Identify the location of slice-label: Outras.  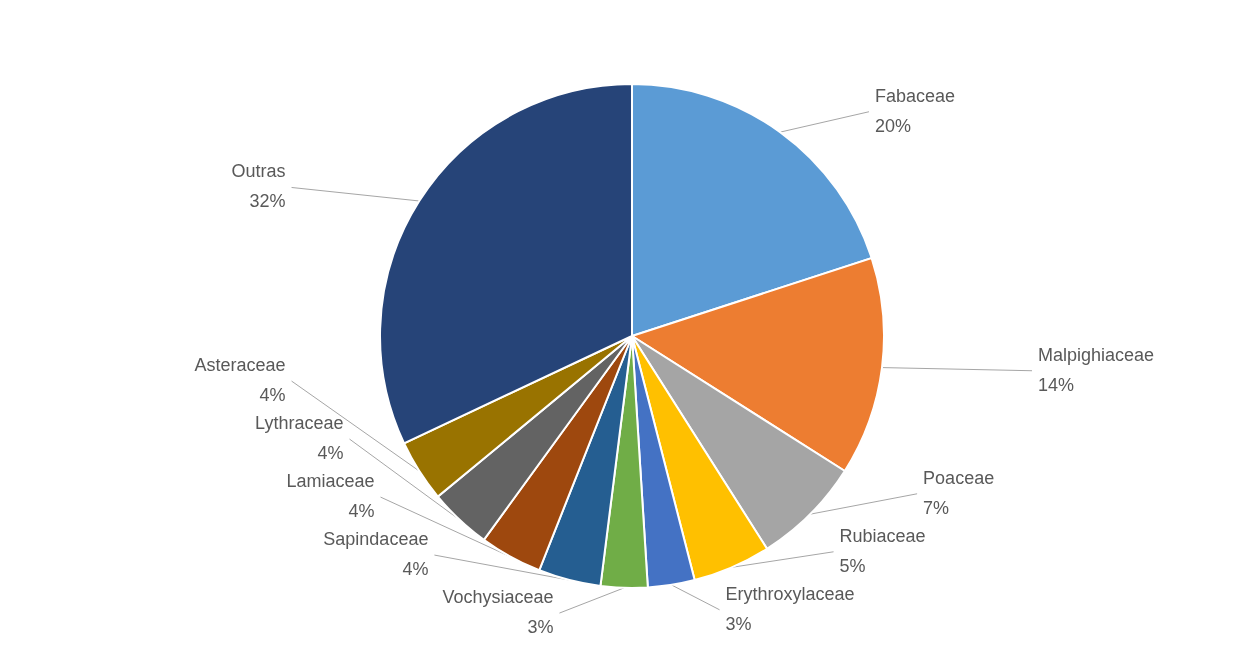
(258, 171).